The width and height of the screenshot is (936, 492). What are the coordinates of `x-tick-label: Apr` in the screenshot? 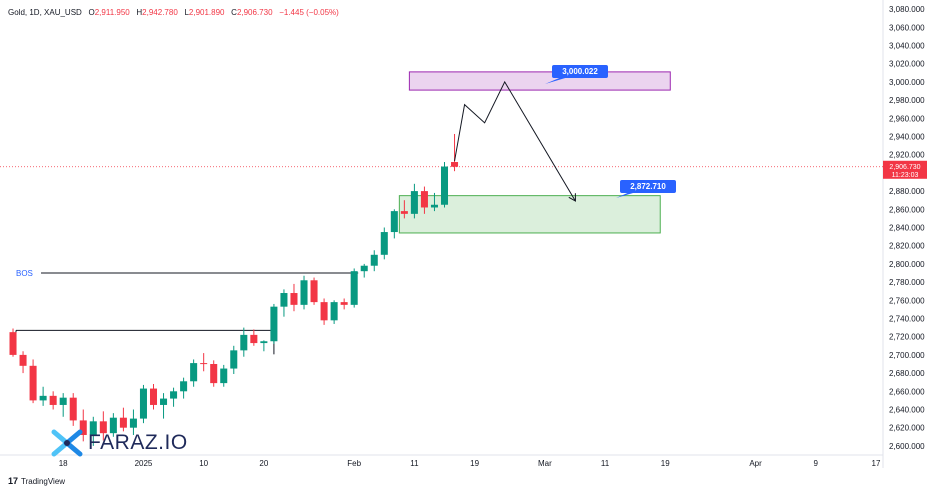 It's located at (755, 463).